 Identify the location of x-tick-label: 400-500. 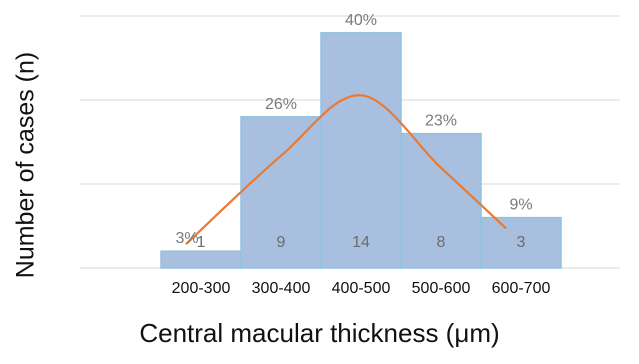
(361, 288).